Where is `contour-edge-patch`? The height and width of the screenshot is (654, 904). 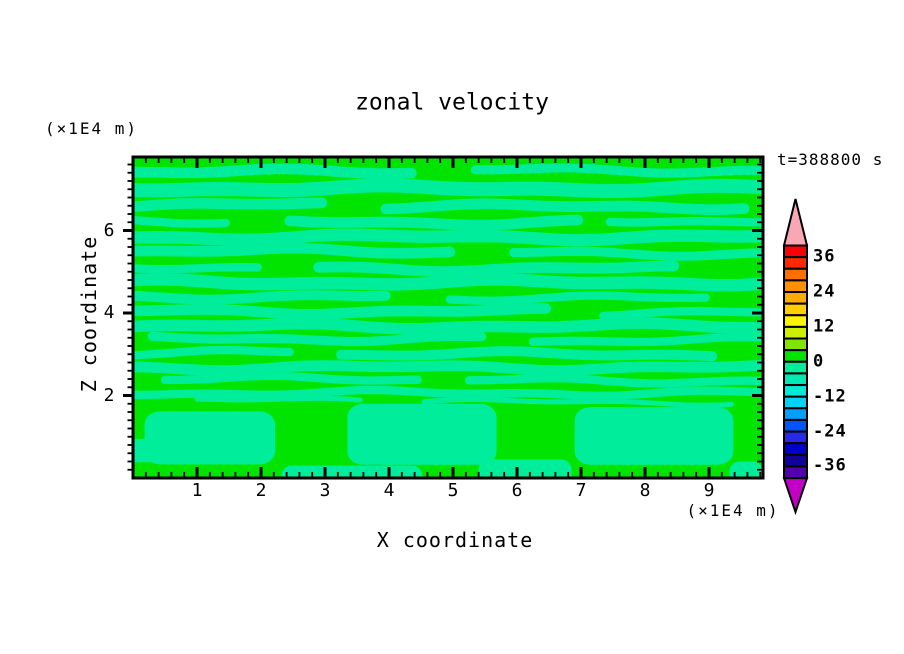
contour-edge-patch is located at coordinates (149, 450).